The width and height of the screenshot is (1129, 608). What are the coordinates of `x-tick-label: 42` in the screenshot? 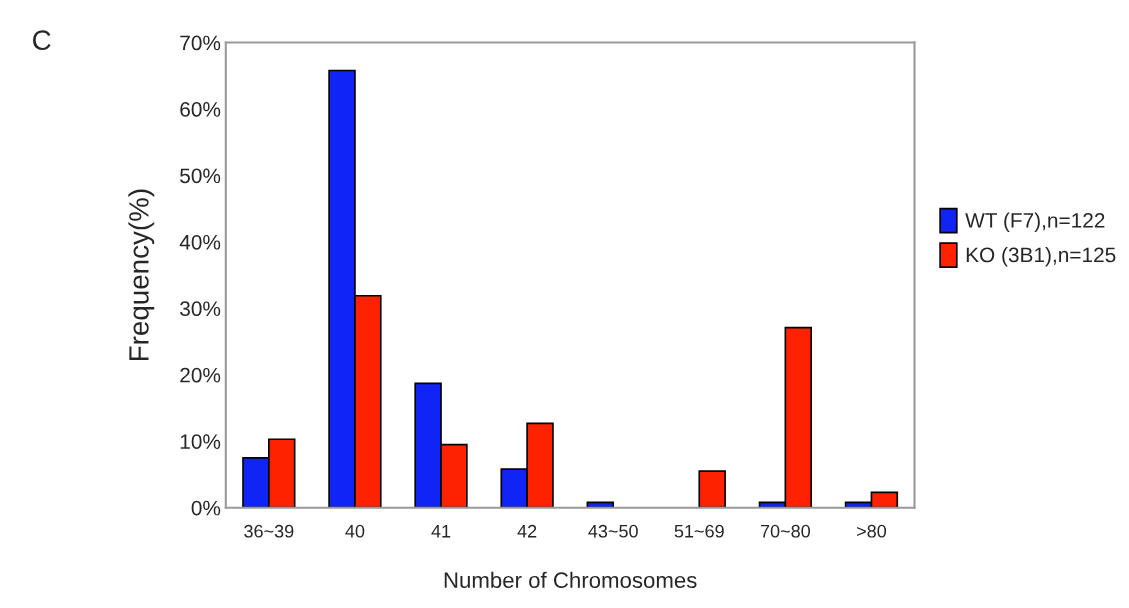 It's located at (527, 531).